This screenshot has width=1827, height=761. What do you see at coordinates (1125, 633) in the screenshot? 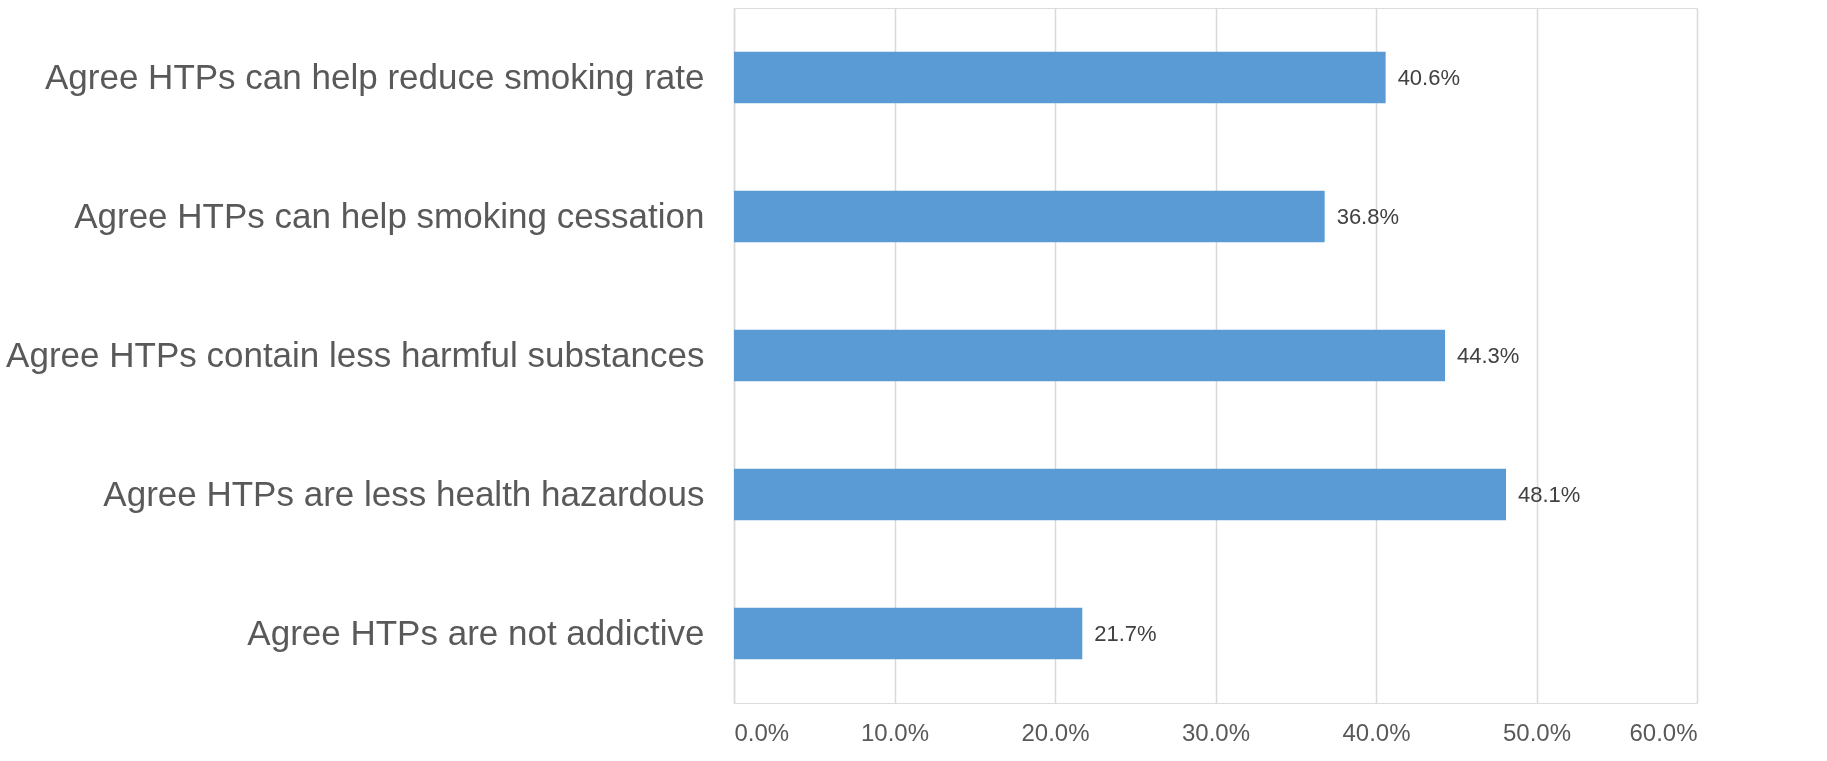
I see `data-label: 21.7%` at bounding box center [1125, 633].